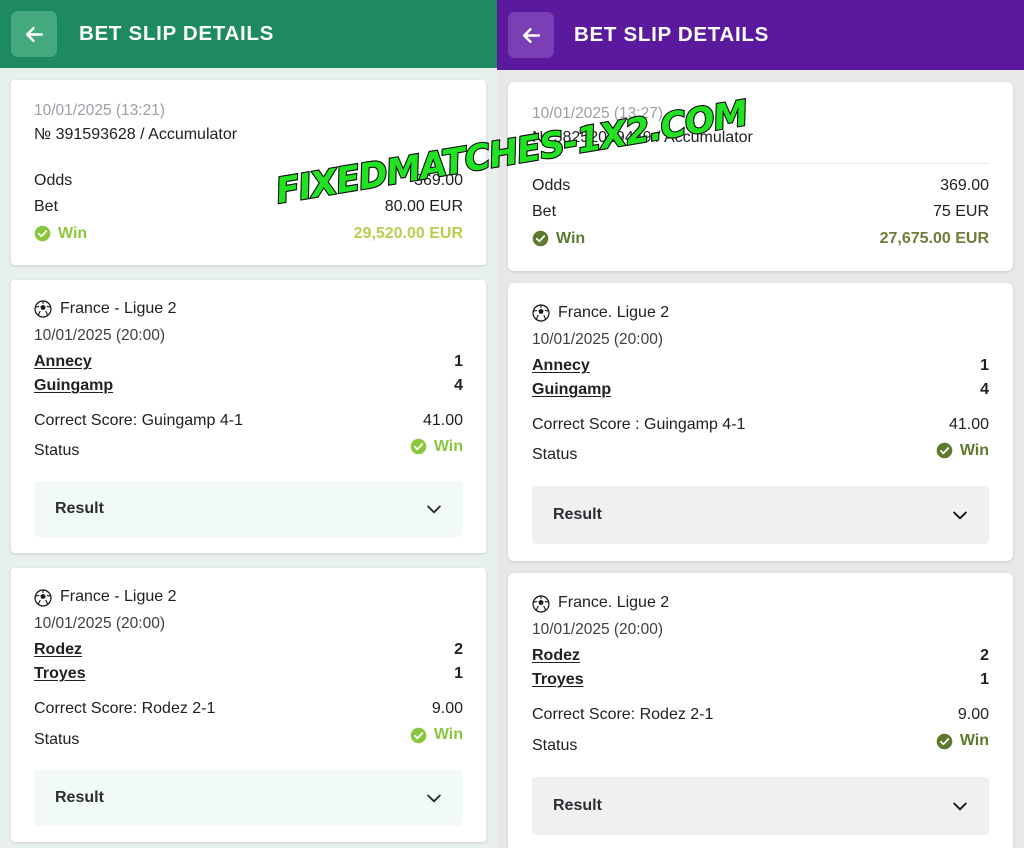 Image resolution: width=1024 pixels, height=848 pixels. I want to click on odds-label-left: Odds, so click(53, 181).